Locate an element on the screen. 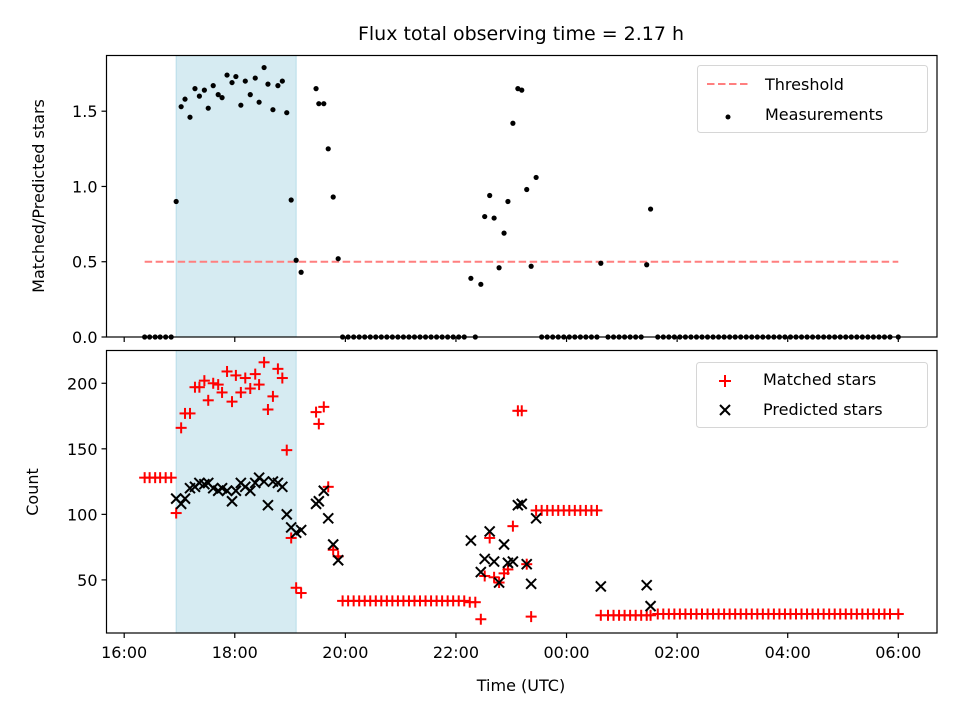 This screenshot has width=960, height=720. top-y-ticks: 0.0 0.5 1.0 1.5 is located at coordinates (89, 224).